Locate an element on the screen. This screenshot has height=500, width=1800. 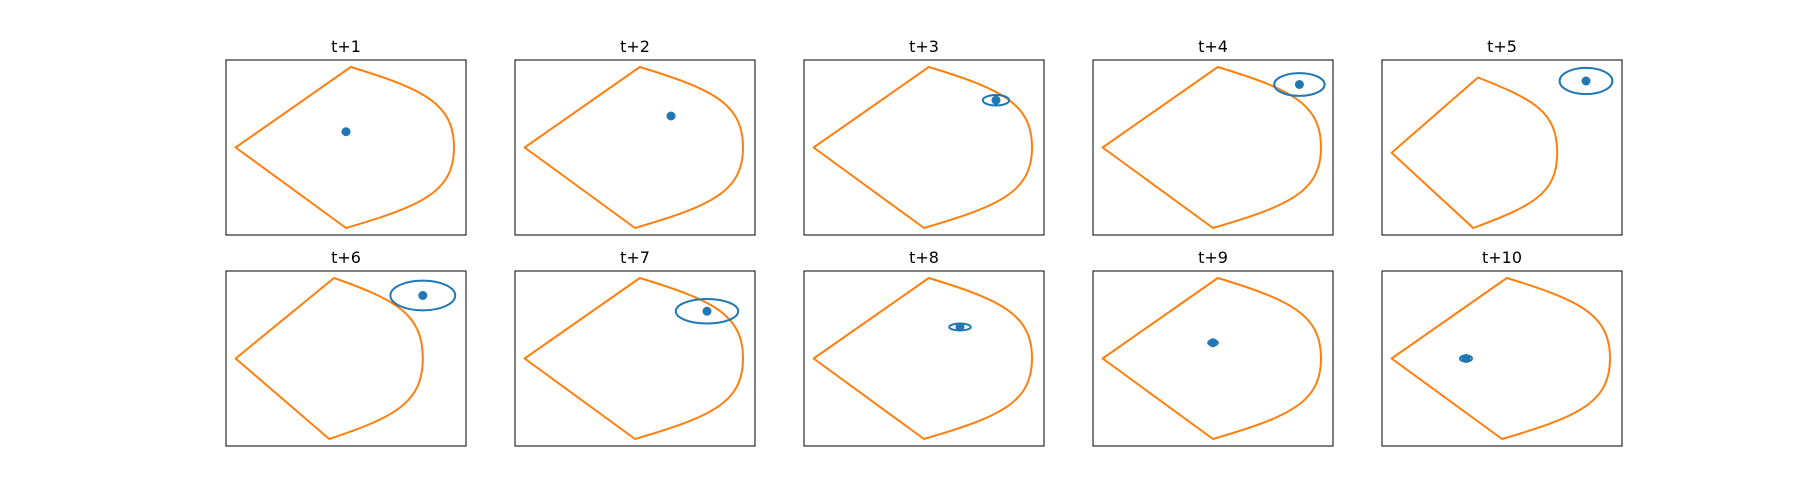
panel: t+8 is located at coordinates (924, 347).